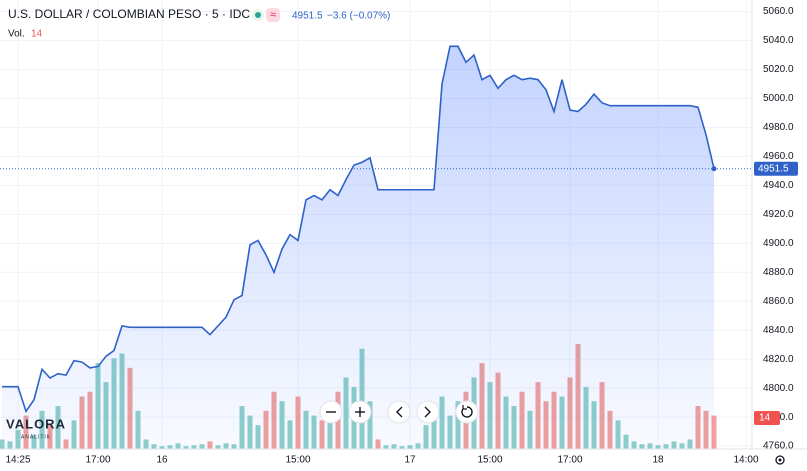  What do you see at coordinates (162, 460) in the screenshot?
I see `x-tick-label: 16` at bounding box center [162, 460].